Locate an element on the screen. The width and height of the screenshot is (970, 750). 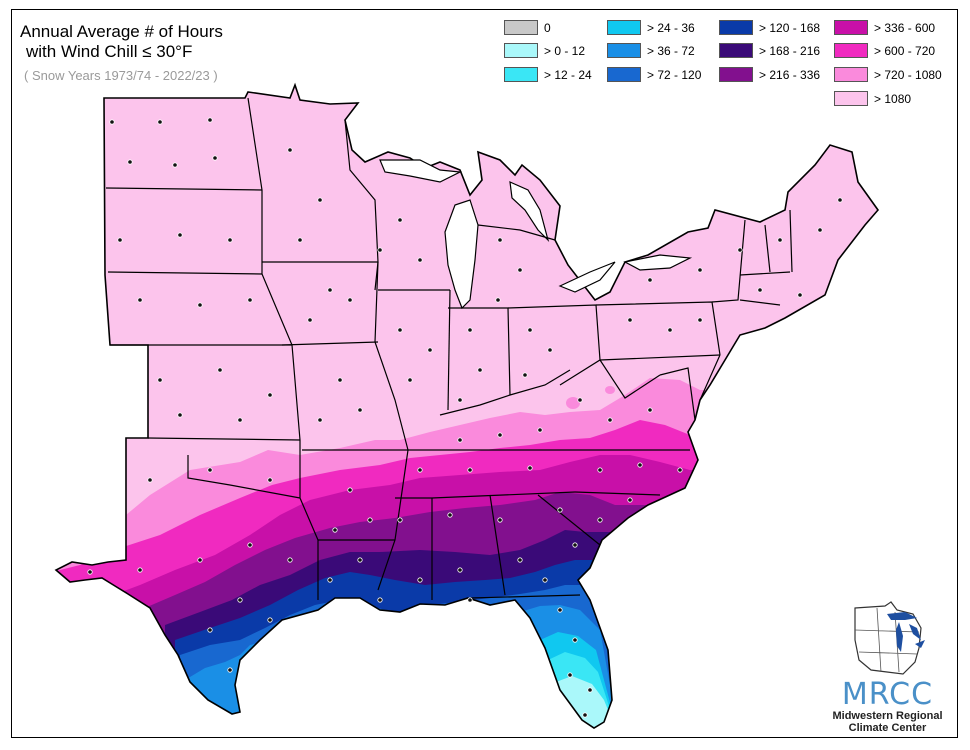
logo-line-1: Midwestern Regional is located at coordinates (887, 716).